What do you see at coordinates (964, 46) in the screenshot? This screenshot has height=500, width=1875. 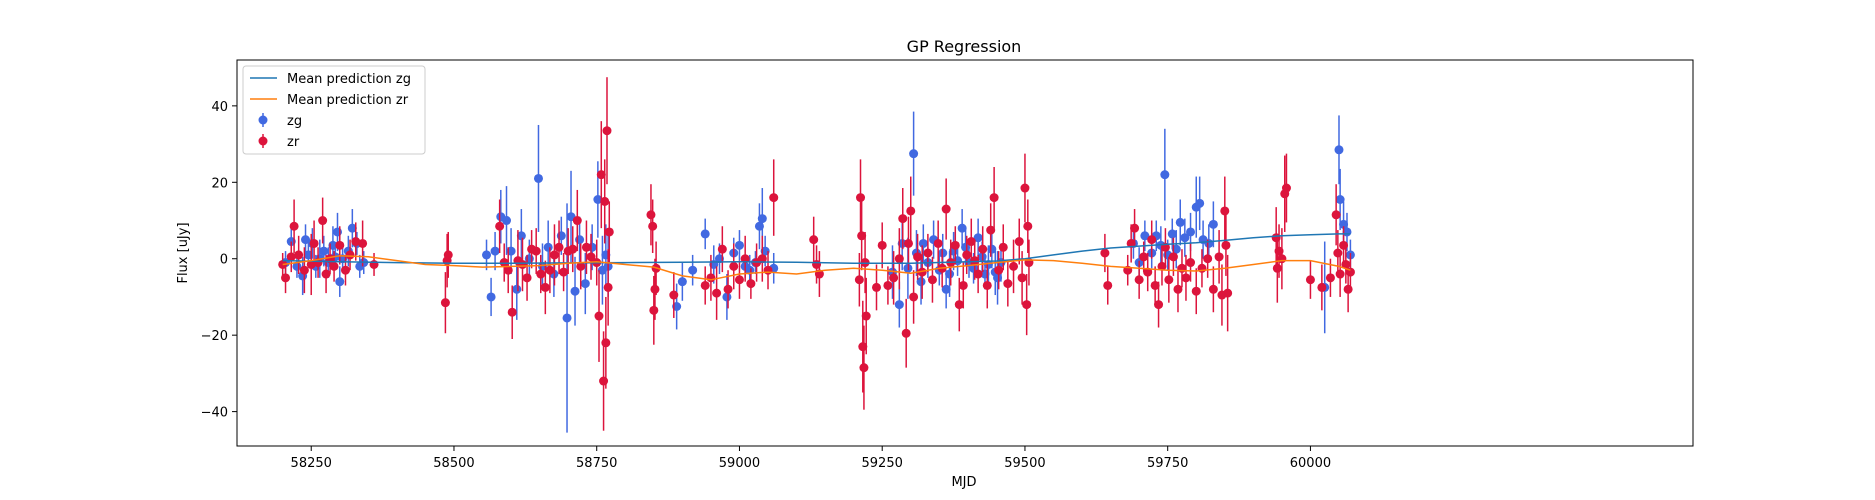 I see `chart-title: GP Regression` at bounding box center [964, 46].